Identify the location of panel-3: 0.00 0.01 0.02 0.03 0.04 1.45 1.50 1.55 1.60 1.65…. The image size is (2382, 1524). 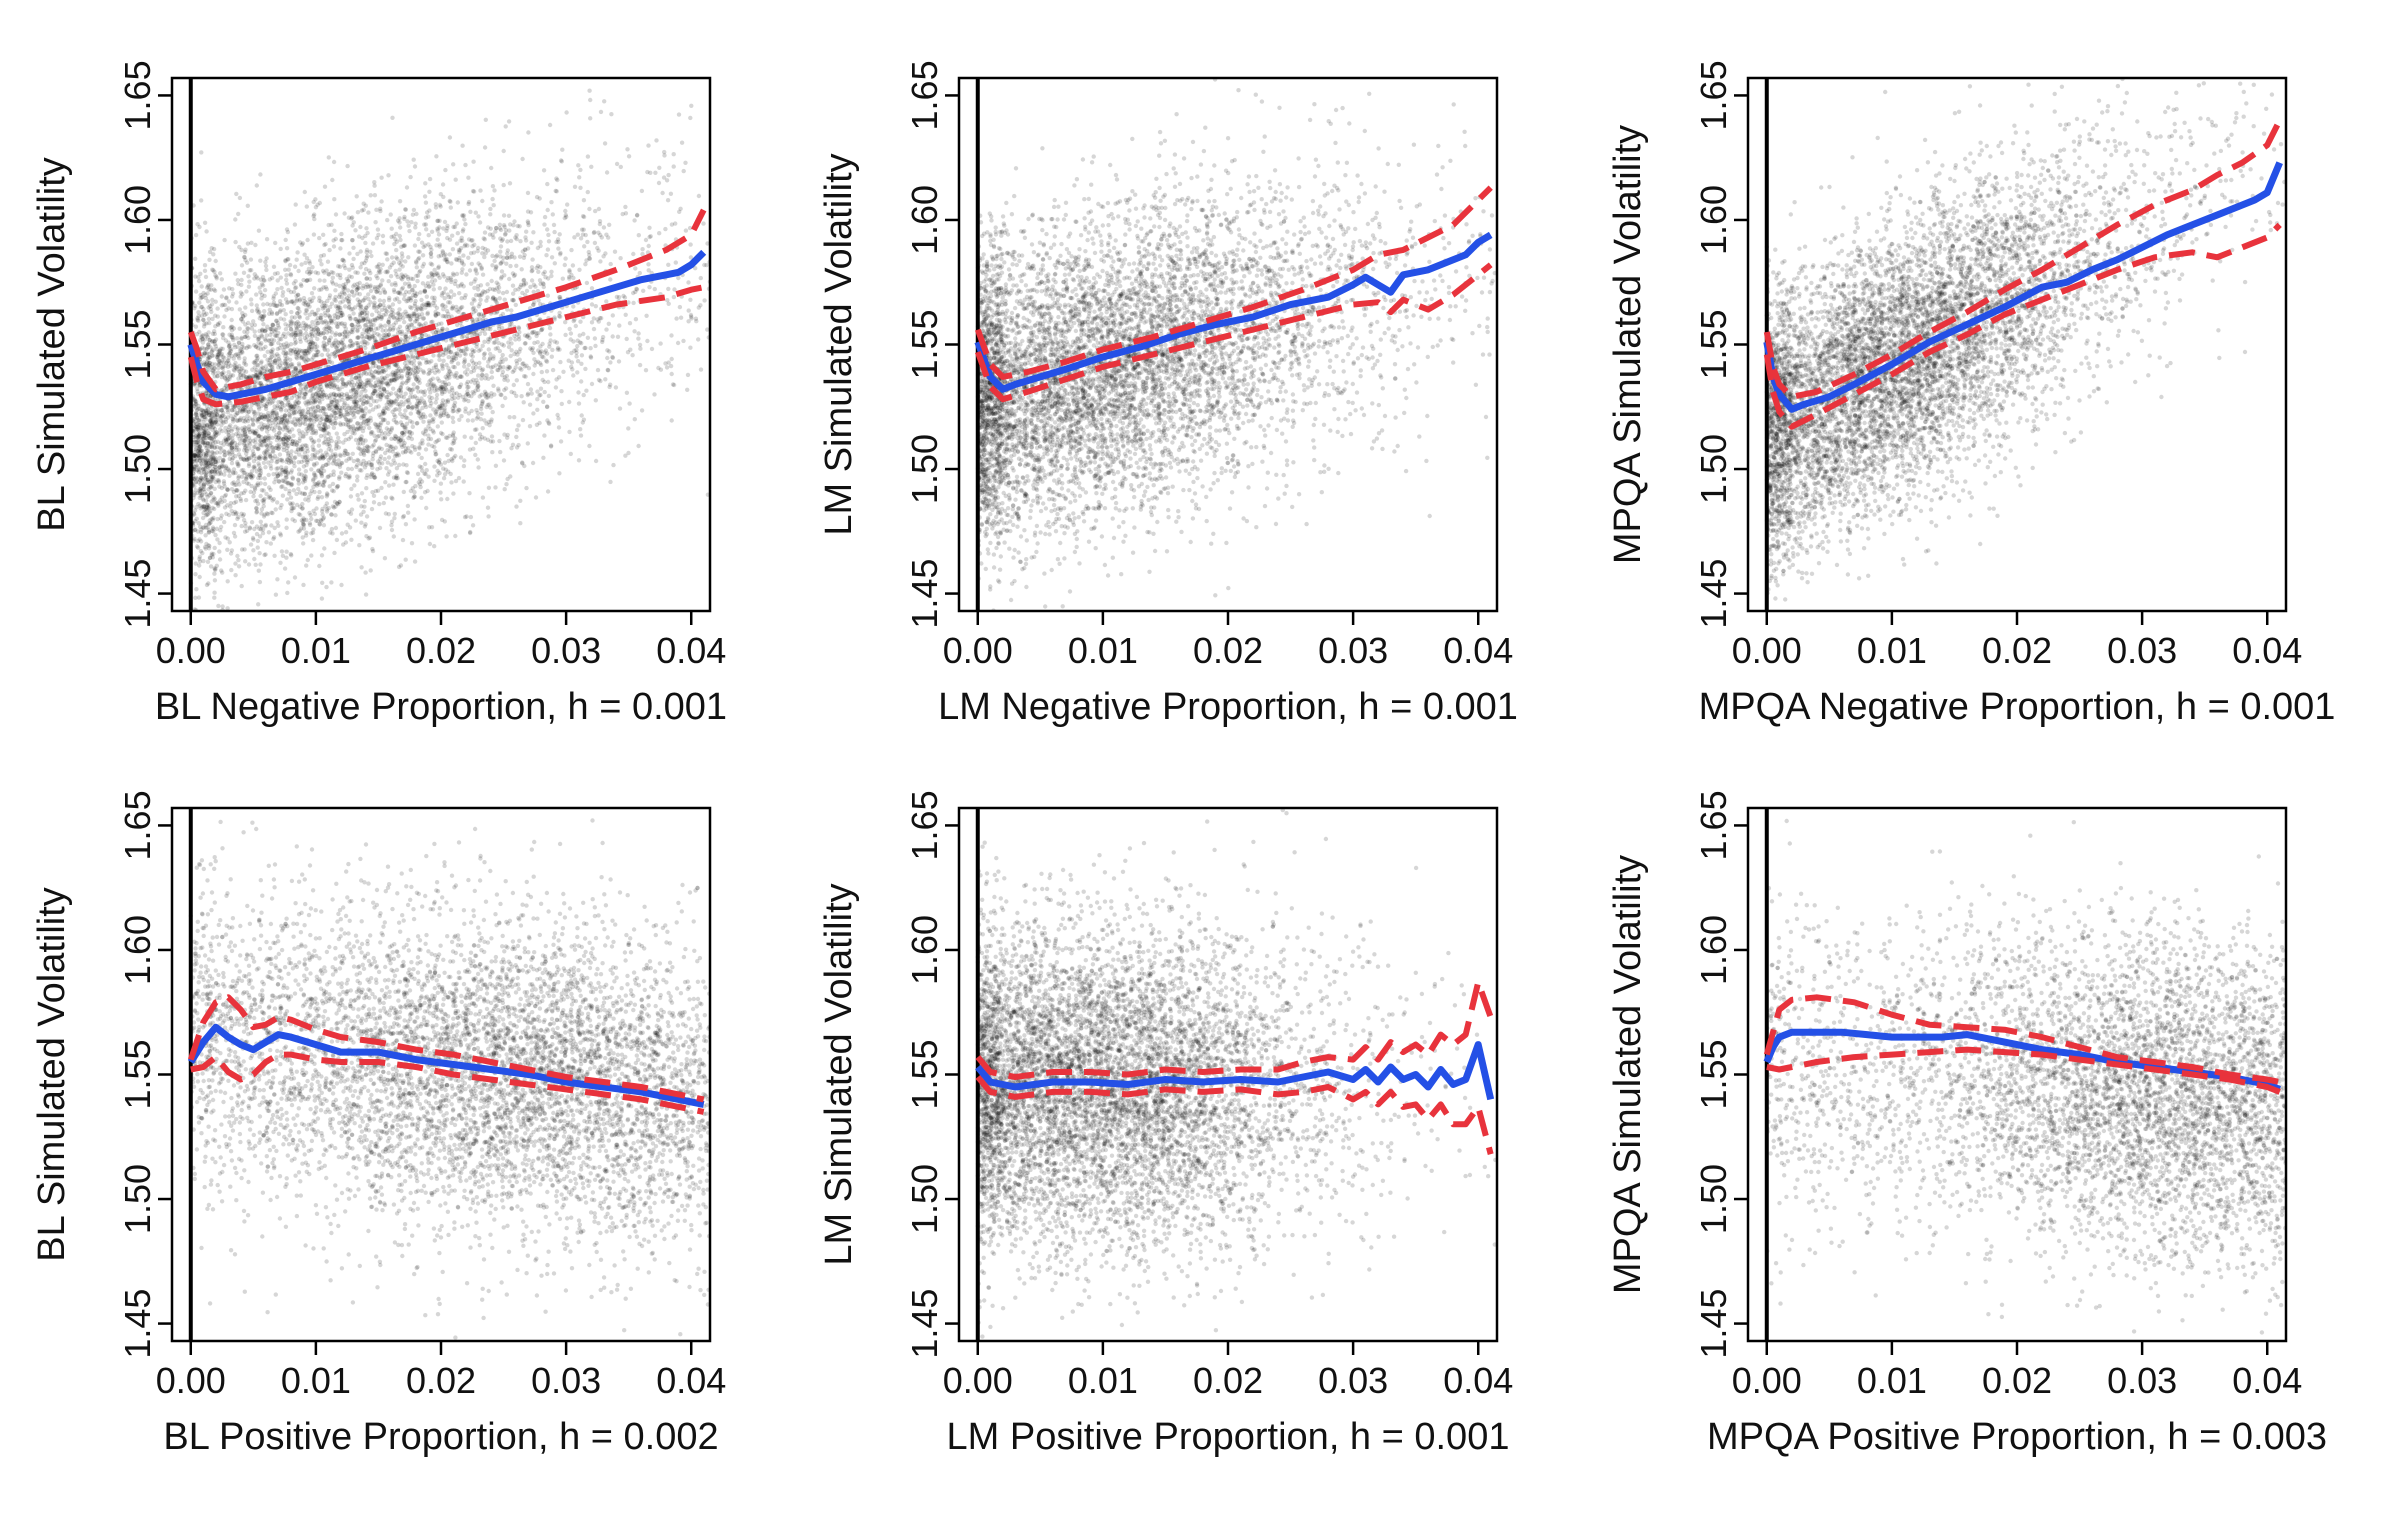
(1971, 394).